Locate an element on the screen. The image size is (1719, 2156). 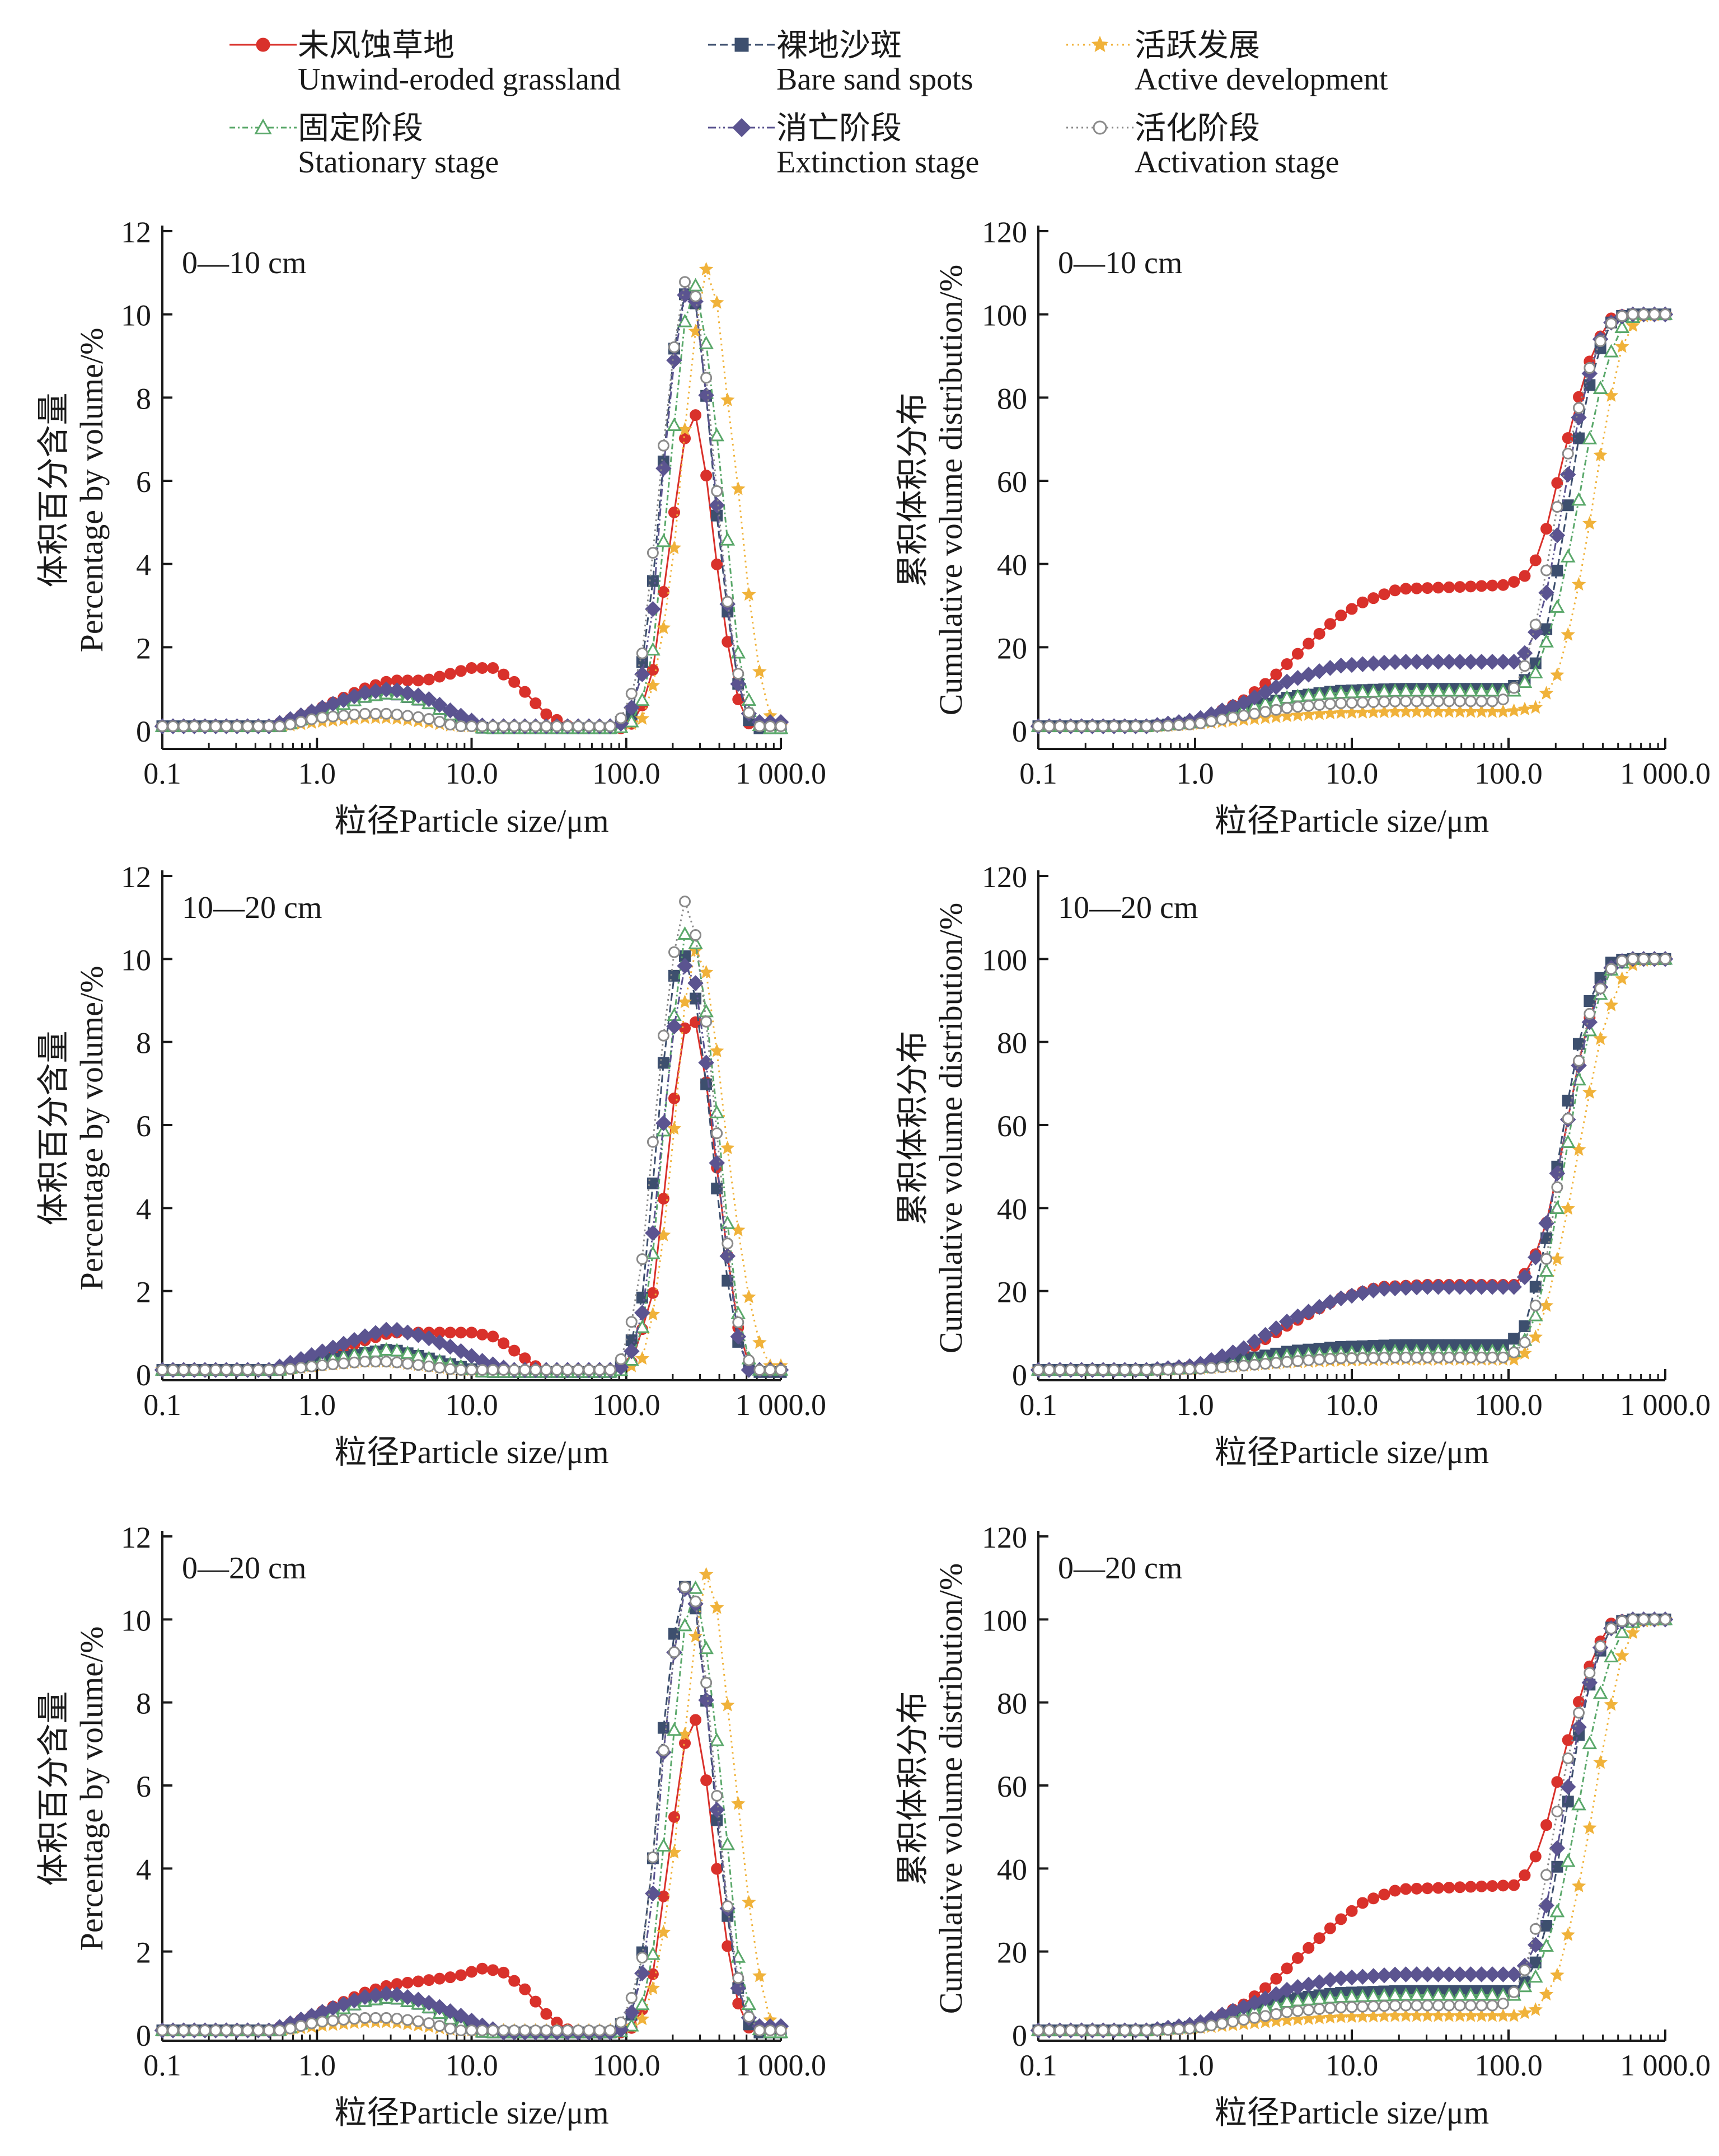
x-tick-label: 100.0 is located at coordinates (1508, 773).